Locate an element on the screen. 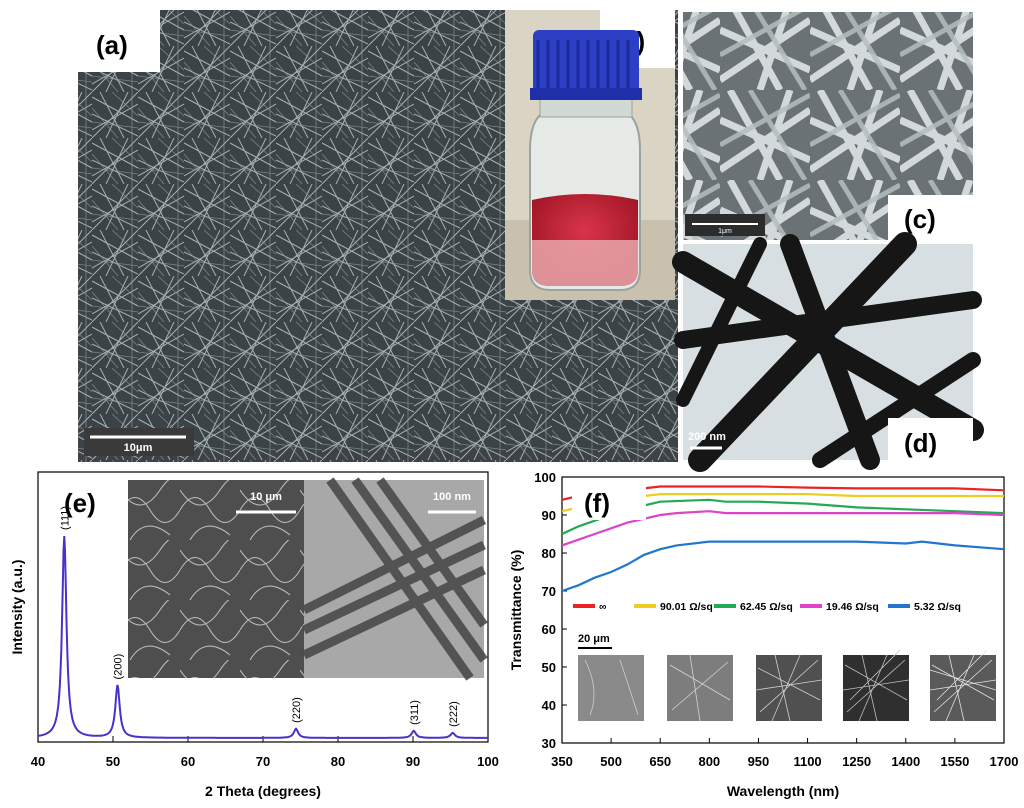 The image size is (1024, 808). x-tick-label-e: 70 is located at coordinates (263, 761).